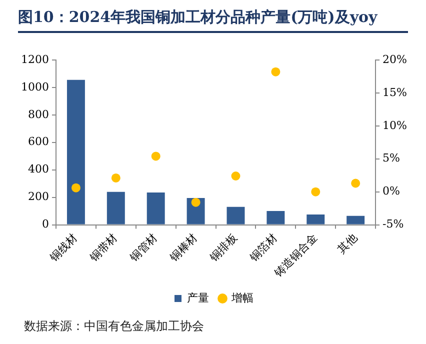 The height and width of the screenshot is (344, 426). What do you see at coordinates (38, 114) in the screenshot?
I see `y-tick-label: 800` at bounding box center [38, 114].